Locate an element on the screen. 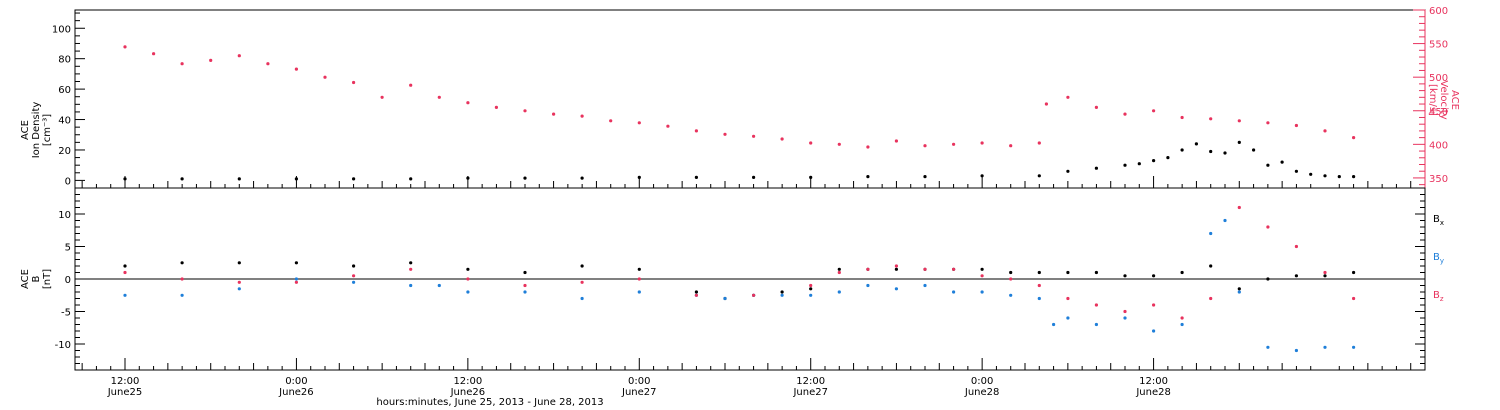 Image resolution: width=1500 pixels, height=410 pixels. legend-by: By is located at coordinates (1438, 258).